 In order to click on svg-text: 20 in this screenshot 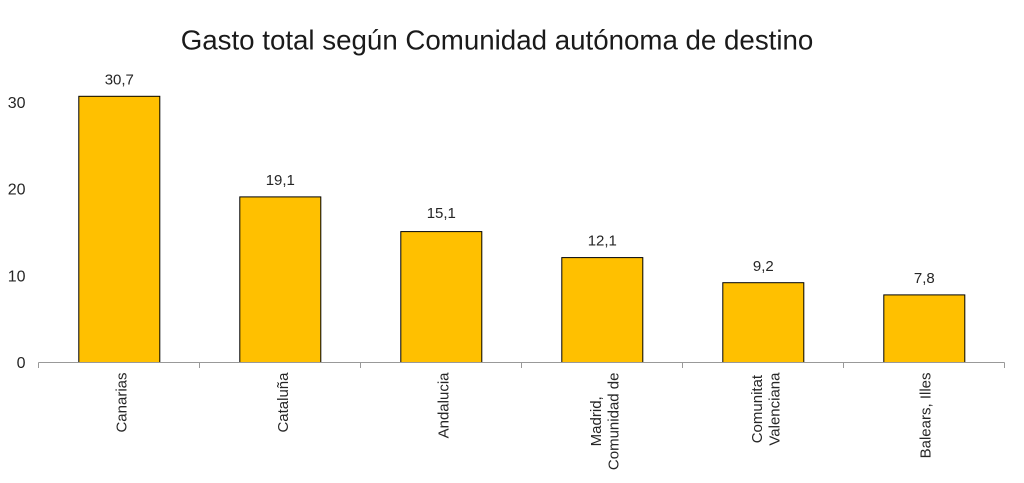, I will do `click(17, 190)`.